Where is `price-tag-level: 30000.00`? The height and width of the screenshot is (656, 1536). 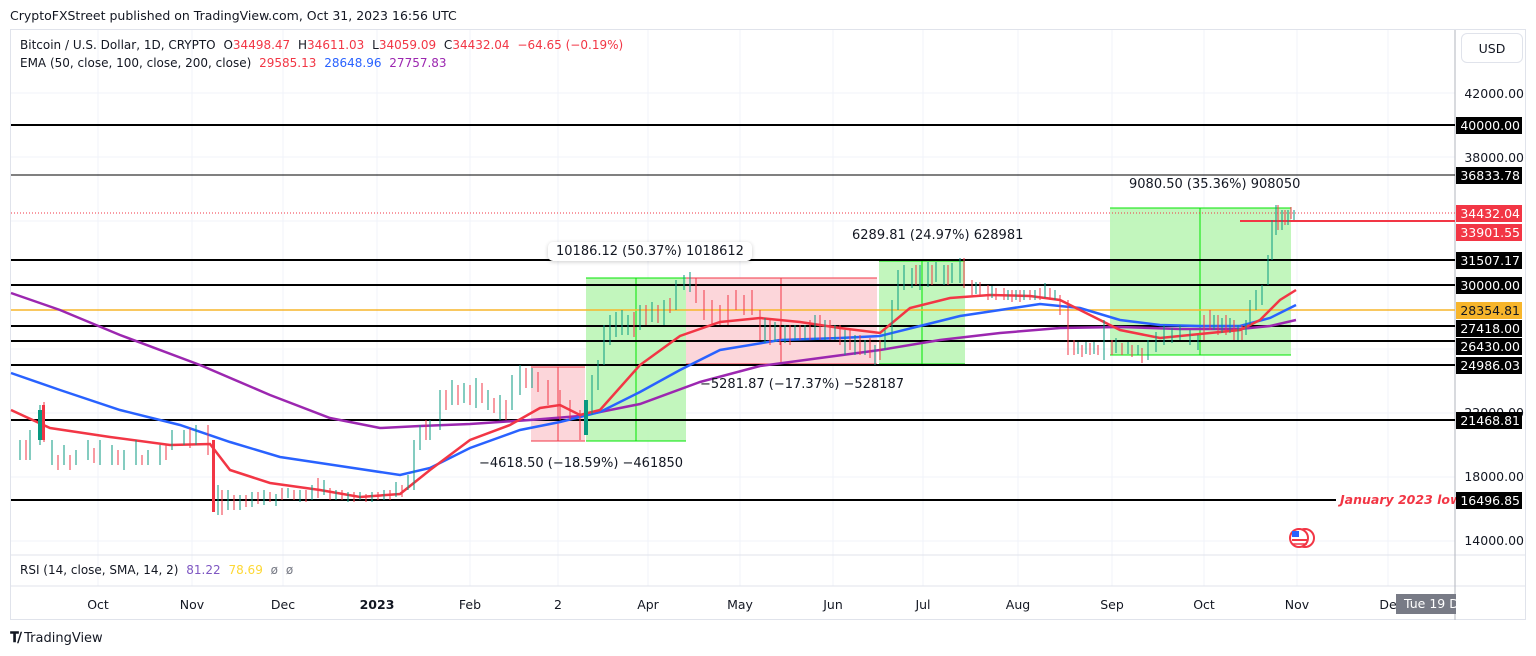
price-tag-level: 30000.00 is located at coordinates (1489, 285).